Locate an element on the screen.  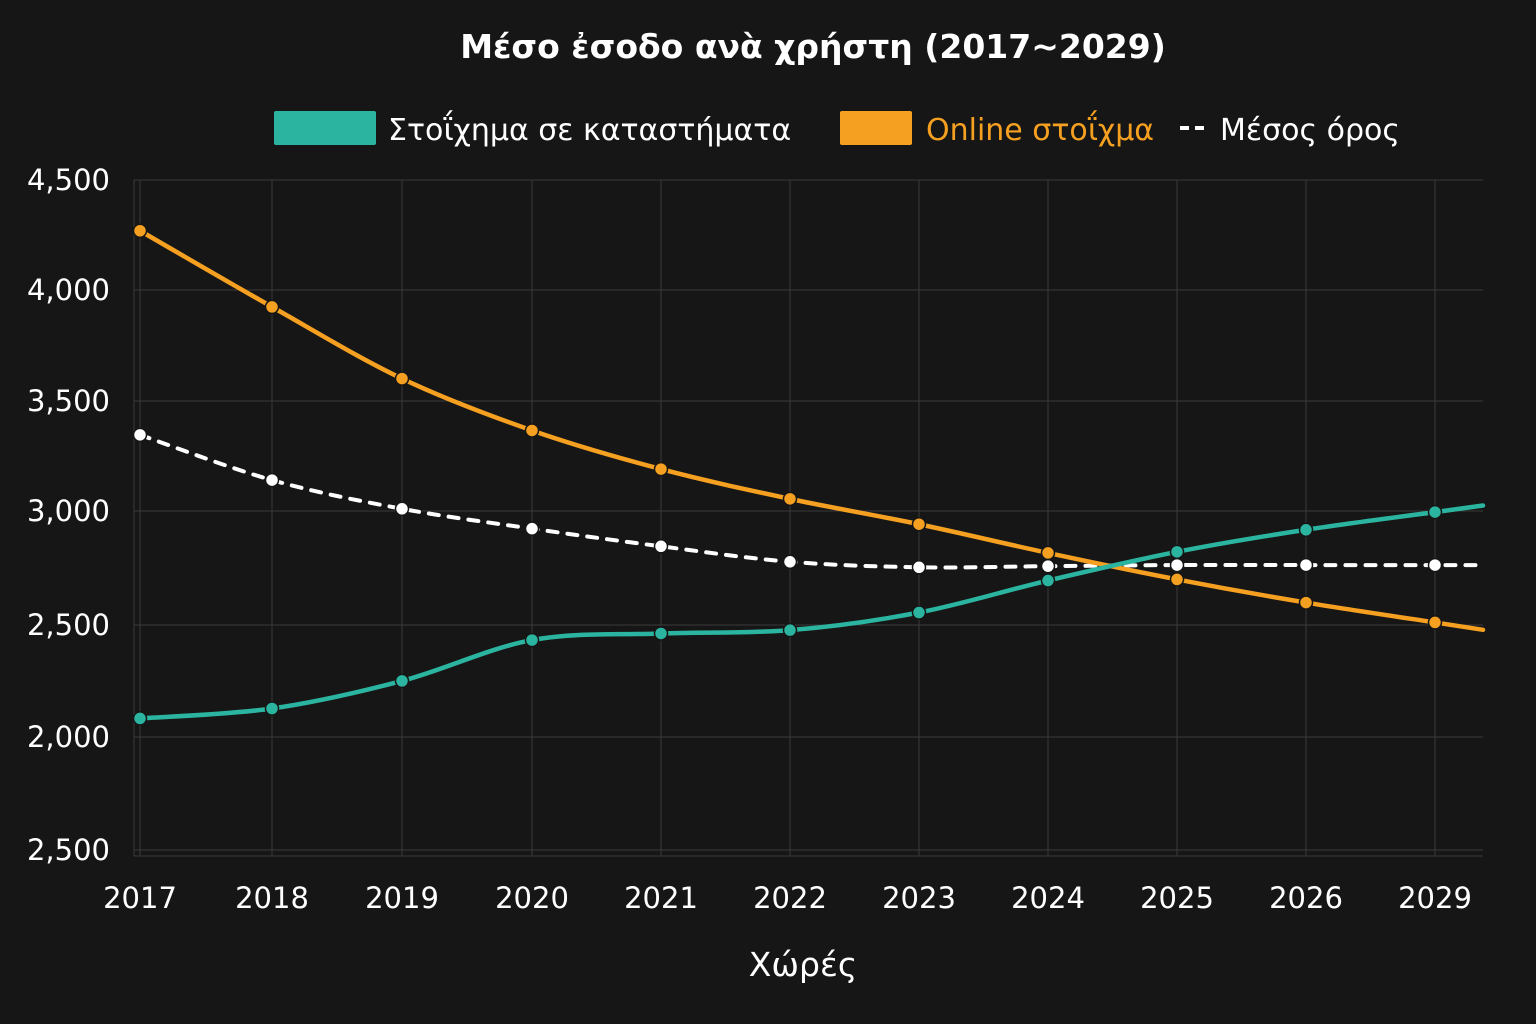
y-tick-label: 3,500 is located at coordinates (68, 401).